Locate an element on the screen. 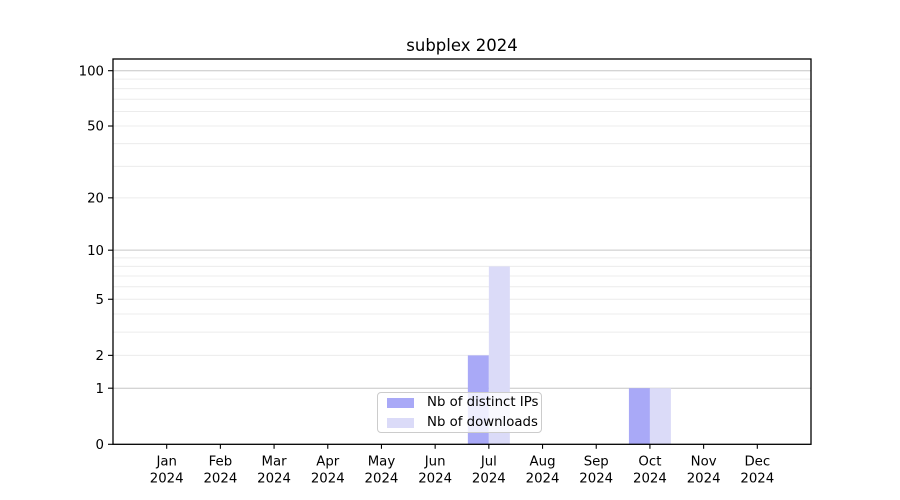 The image size is (900, 500). x-tick-month-dec: Dec is located at coordinates (757, 461).